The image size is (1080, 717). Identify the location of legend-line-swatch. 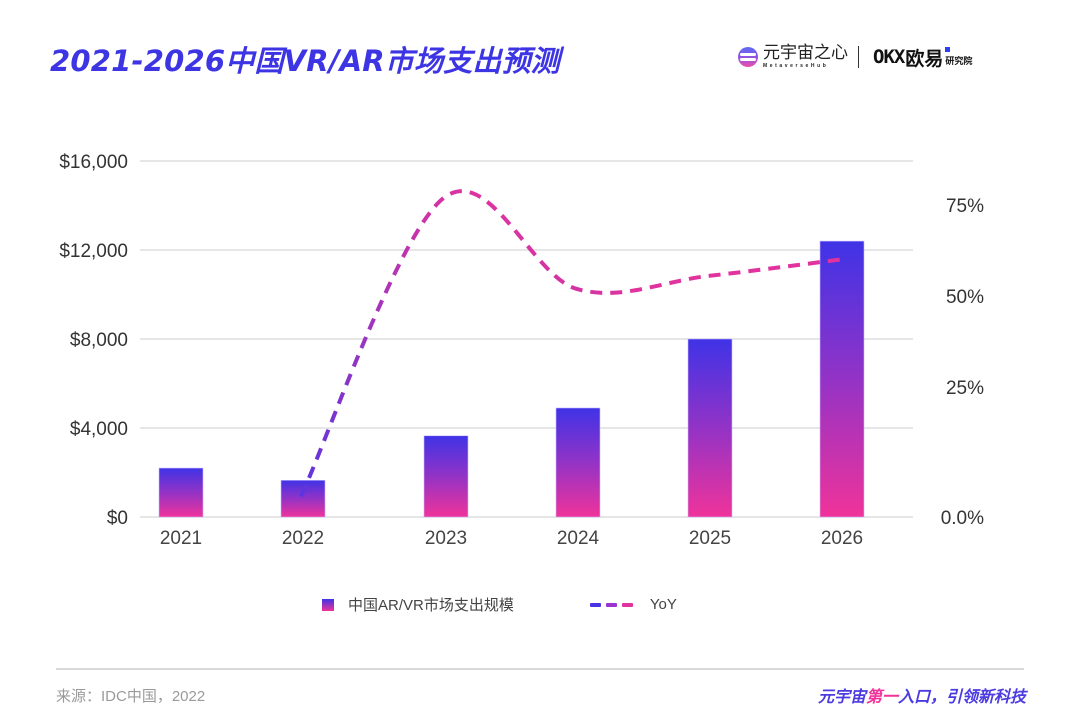
(613, 604).